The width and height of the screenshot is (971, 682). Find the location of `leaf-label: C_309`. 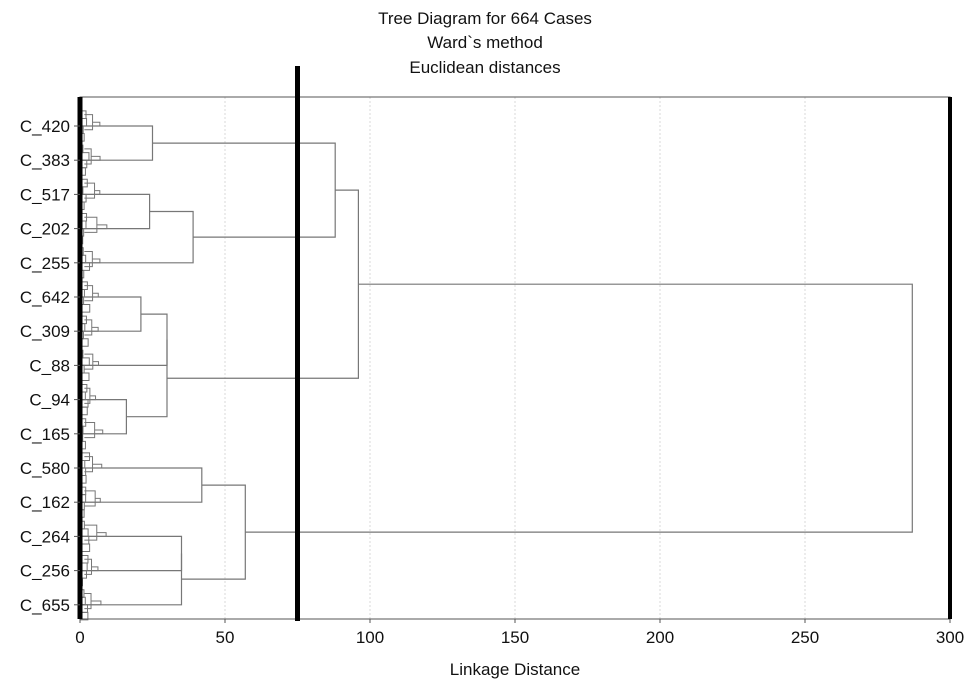

leaf-label: C_309 is located at coordinates (45, 331).